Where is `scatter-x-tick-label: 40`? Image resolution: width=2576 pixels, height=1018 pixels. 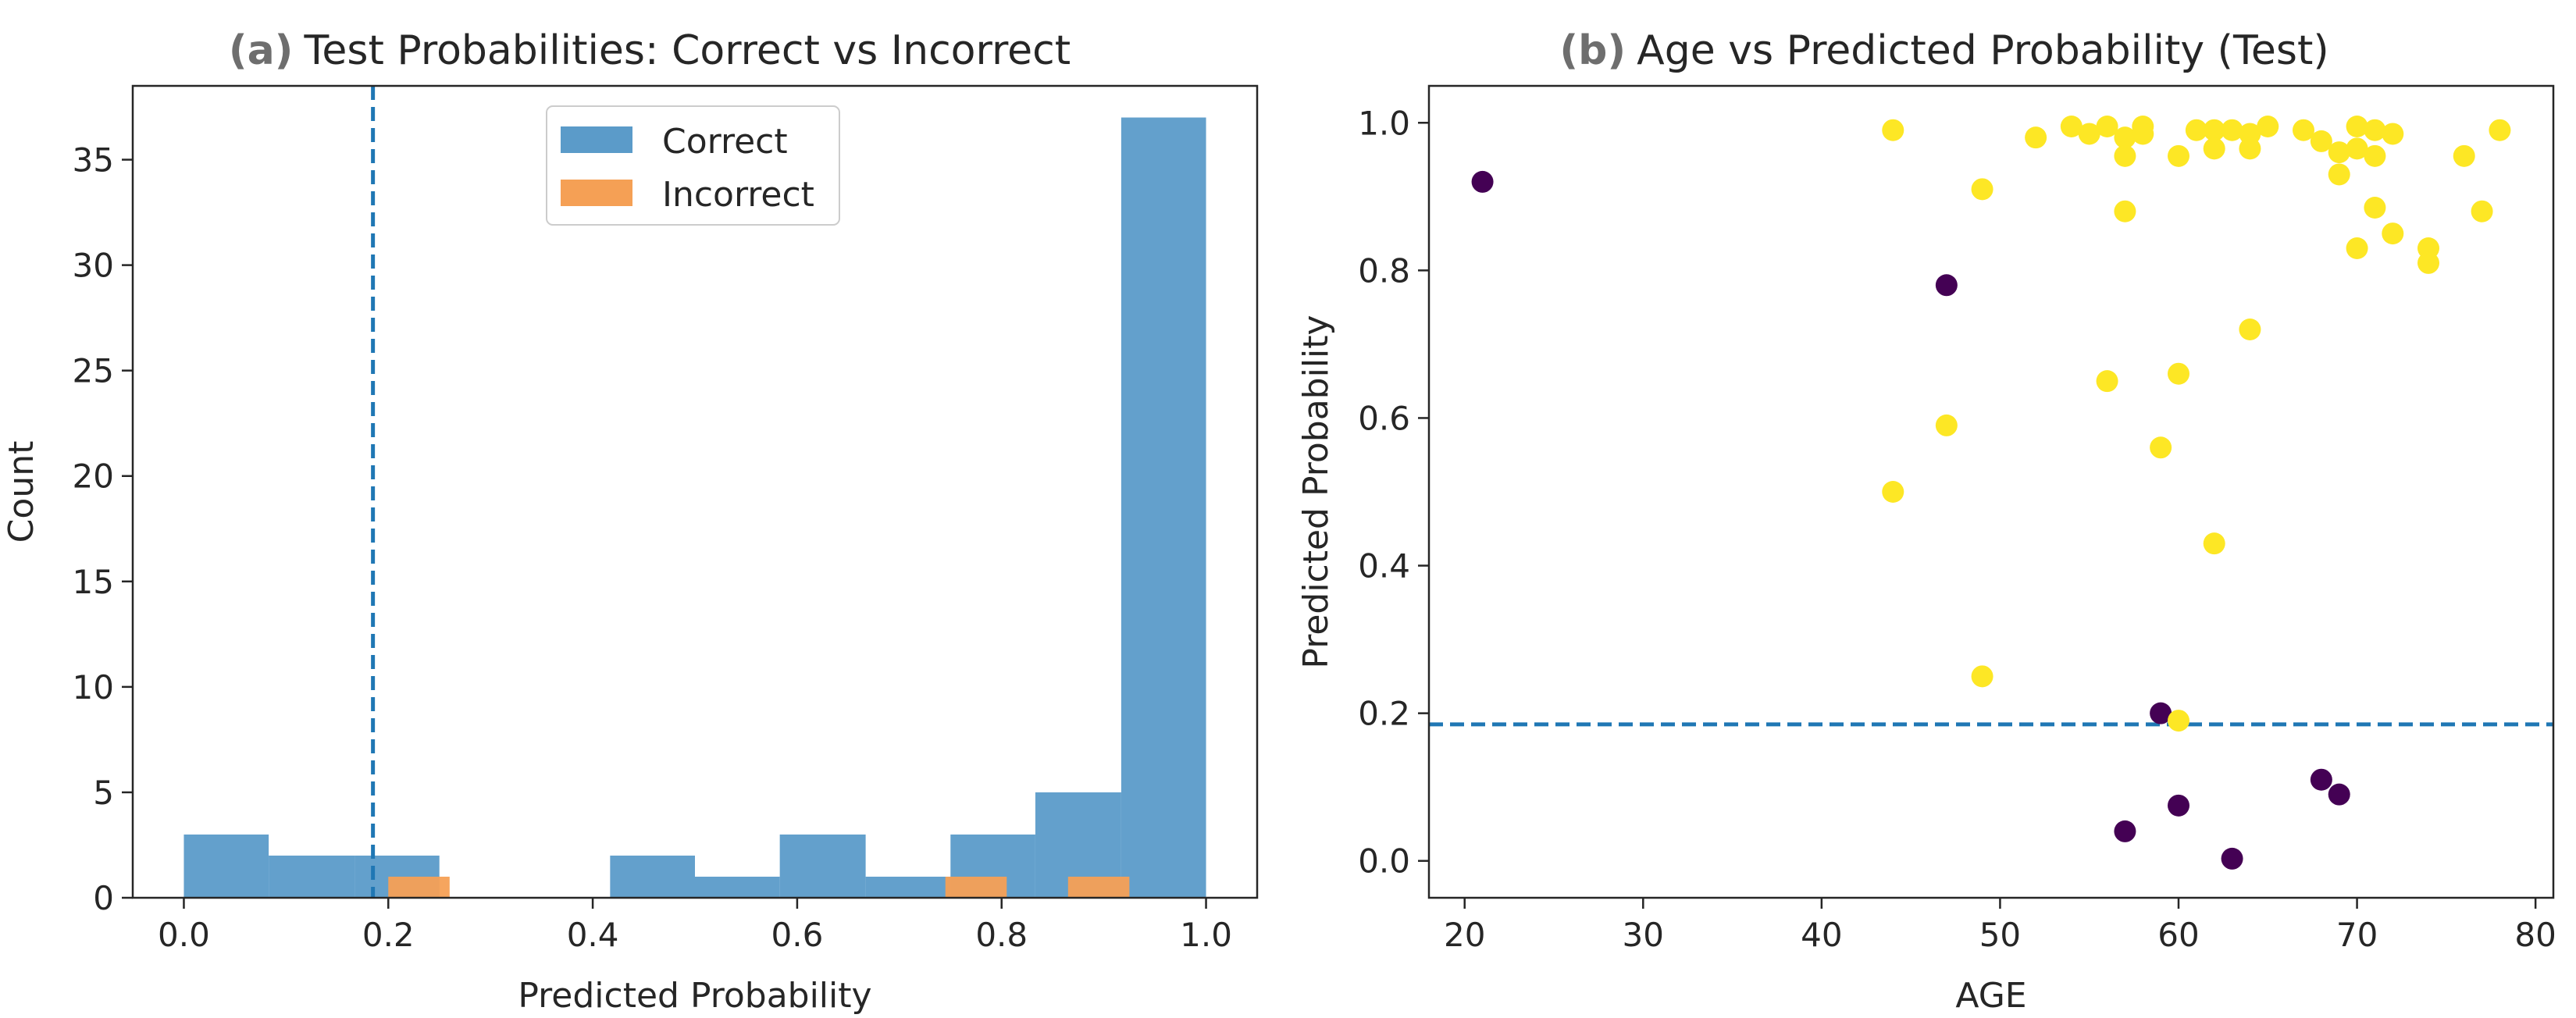 scatter-x-tick-label: 40 is located at coordinates (1822, 935).